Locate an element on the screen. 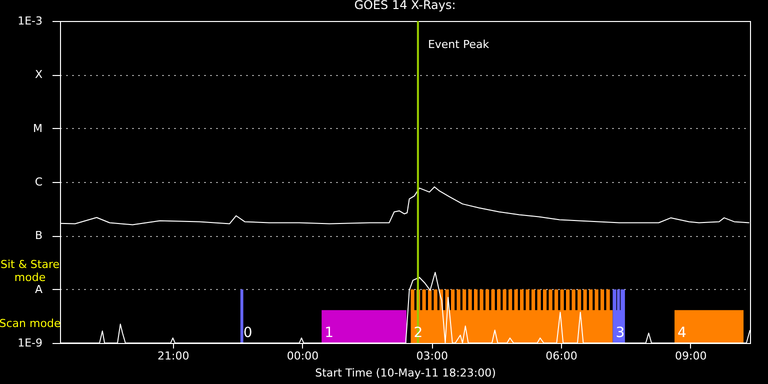  ref-line-label: Event Peak is located at coordinates (459, 44).